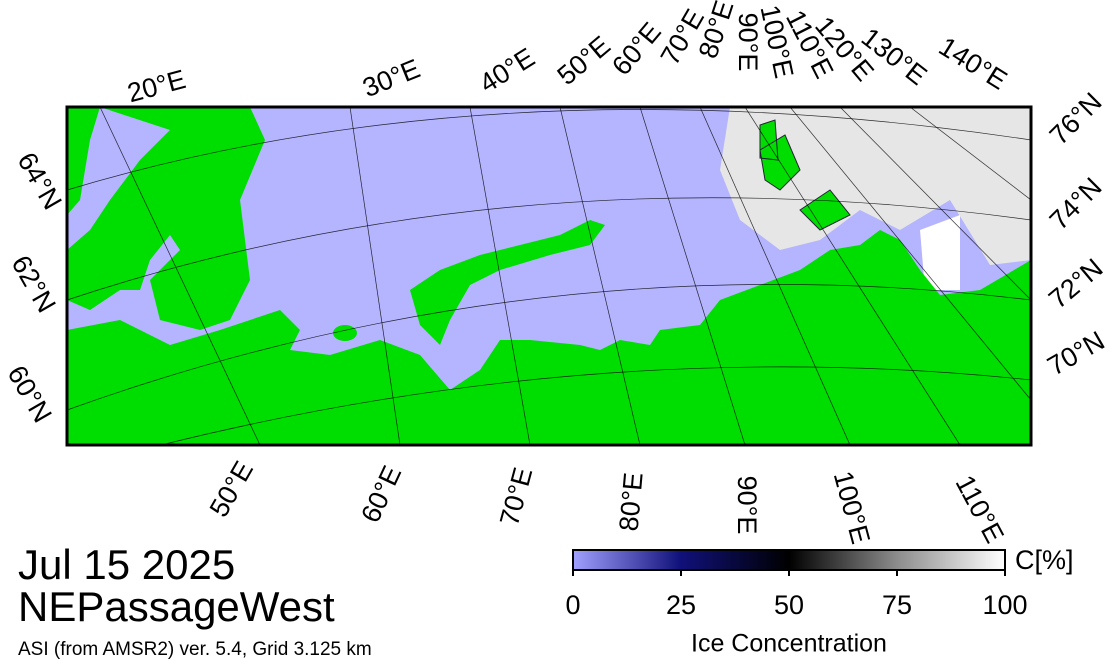 The height and width of the screenshot is (666, 1117). What do you see at coordinates (1044, 560) in the screenshot?
I see `colorbar-unit: C[%]` at bounding box center [1044, 560].